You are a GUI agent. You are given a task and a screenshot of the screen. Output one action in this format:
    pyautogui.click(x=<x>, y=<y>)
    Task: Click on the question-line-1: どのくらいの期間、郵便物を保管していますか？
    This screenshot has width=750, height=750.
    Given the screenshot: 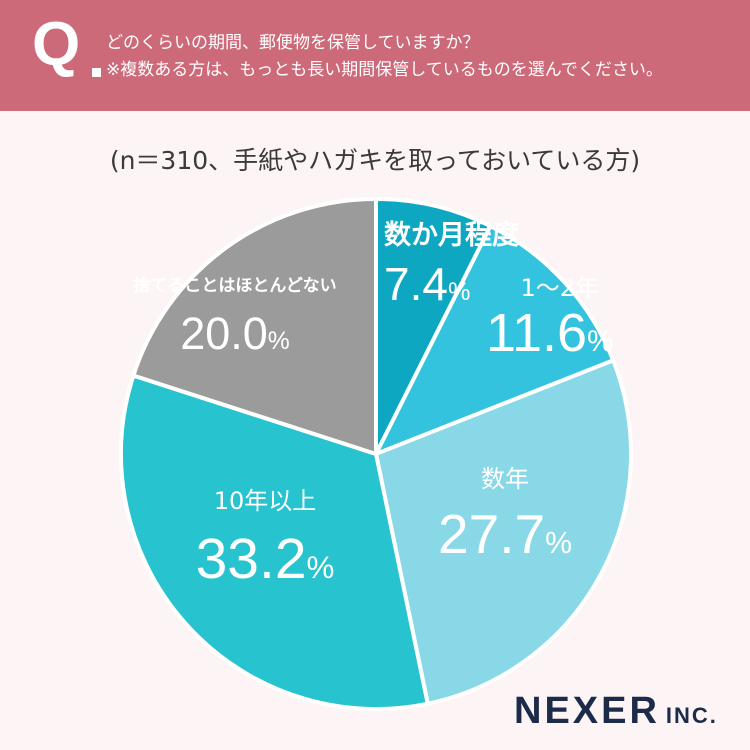 What is the action you would take?
    pyautogui.click(x=293, y=43)
    